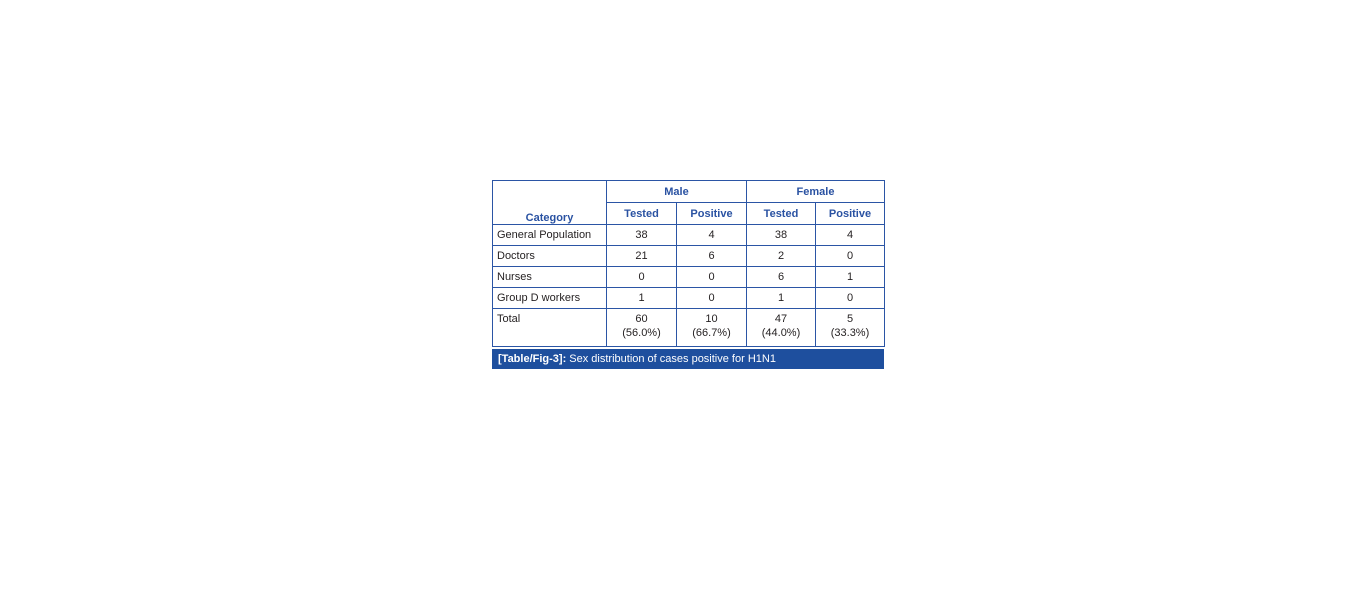  Describe the element at coordinates (549, 327) in the screenshot. I see `row-label: Total` at that location.